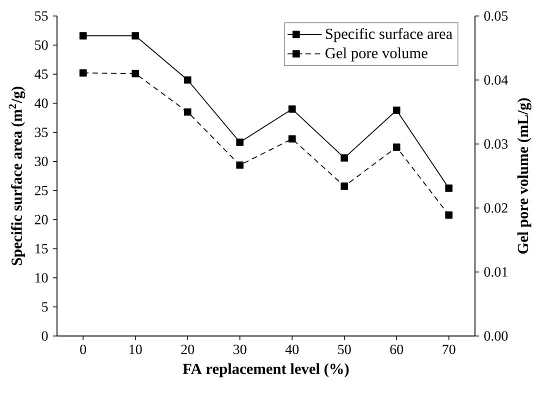  What do you see at coordinates (41, 16) in the screenshot?
I see `y-tick-label: 55` at bounding box center [41, 16].